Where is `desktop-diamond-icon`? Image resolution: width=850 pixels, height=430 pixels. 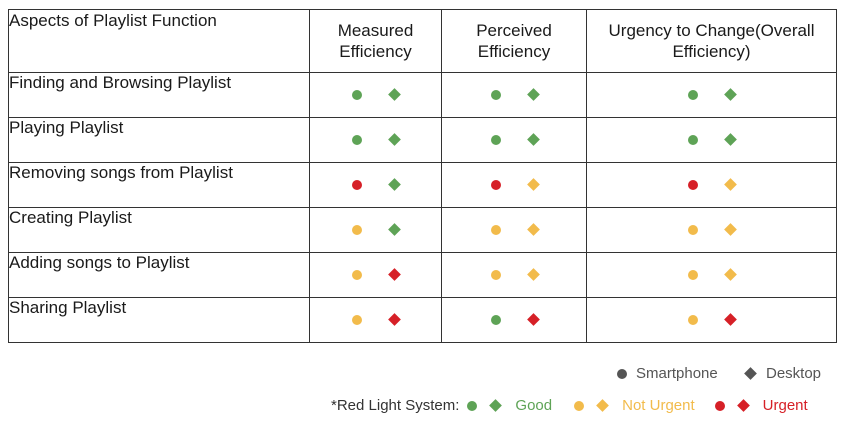 desktop-diamond-icon is located at coordinates (750, 373).